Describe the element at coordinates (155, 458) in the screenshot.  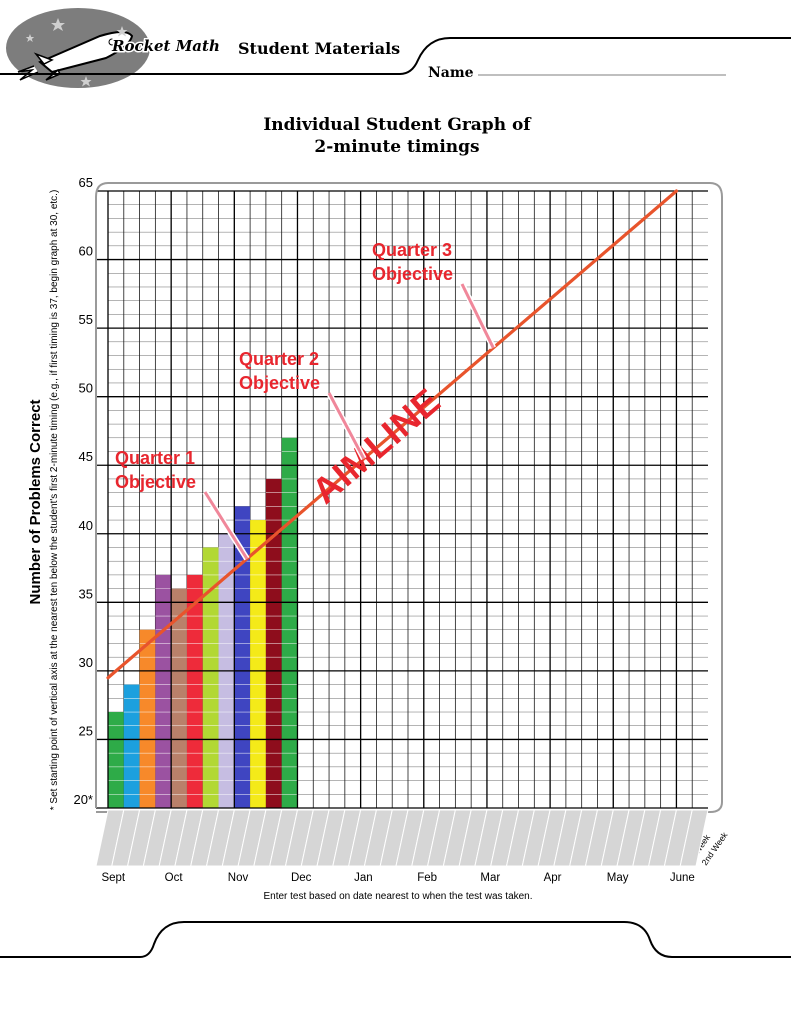
I see `objective-label: Quarter 1` at that location.